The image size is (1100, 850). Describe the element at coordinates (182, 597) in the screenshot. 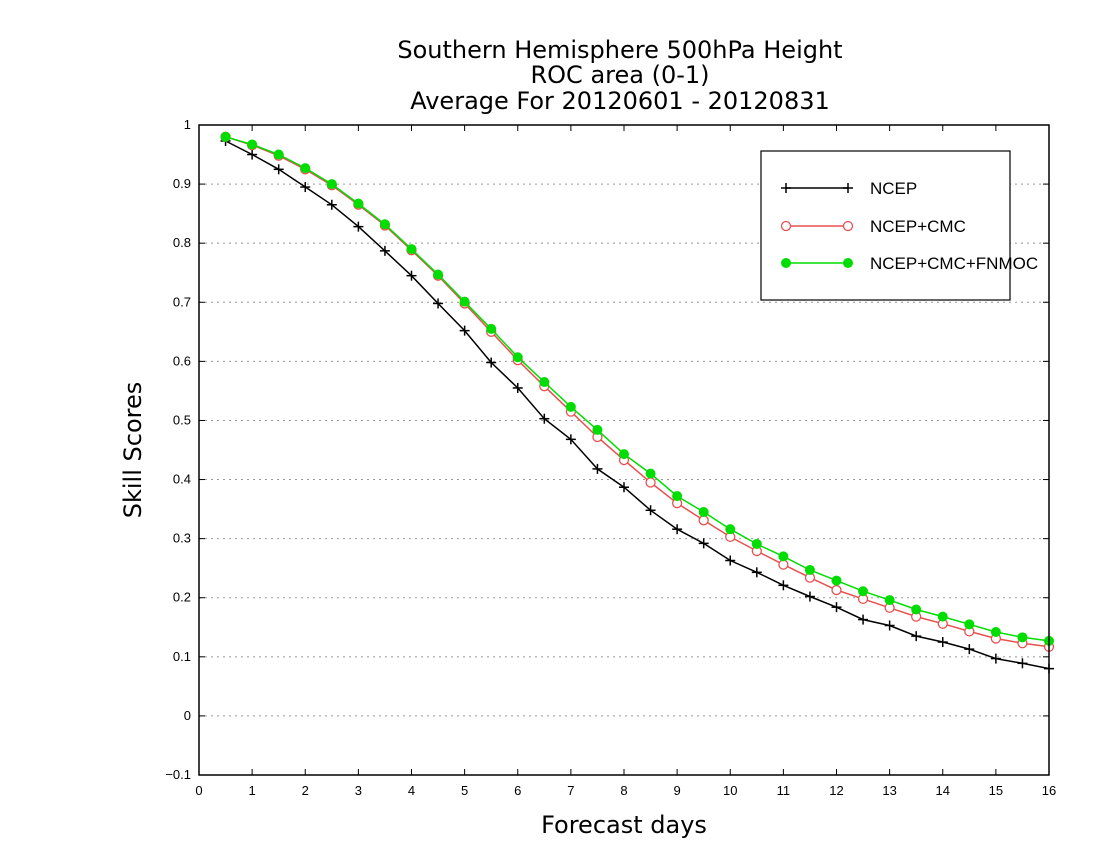

I see `y-tick-label: 0.2` at that location.